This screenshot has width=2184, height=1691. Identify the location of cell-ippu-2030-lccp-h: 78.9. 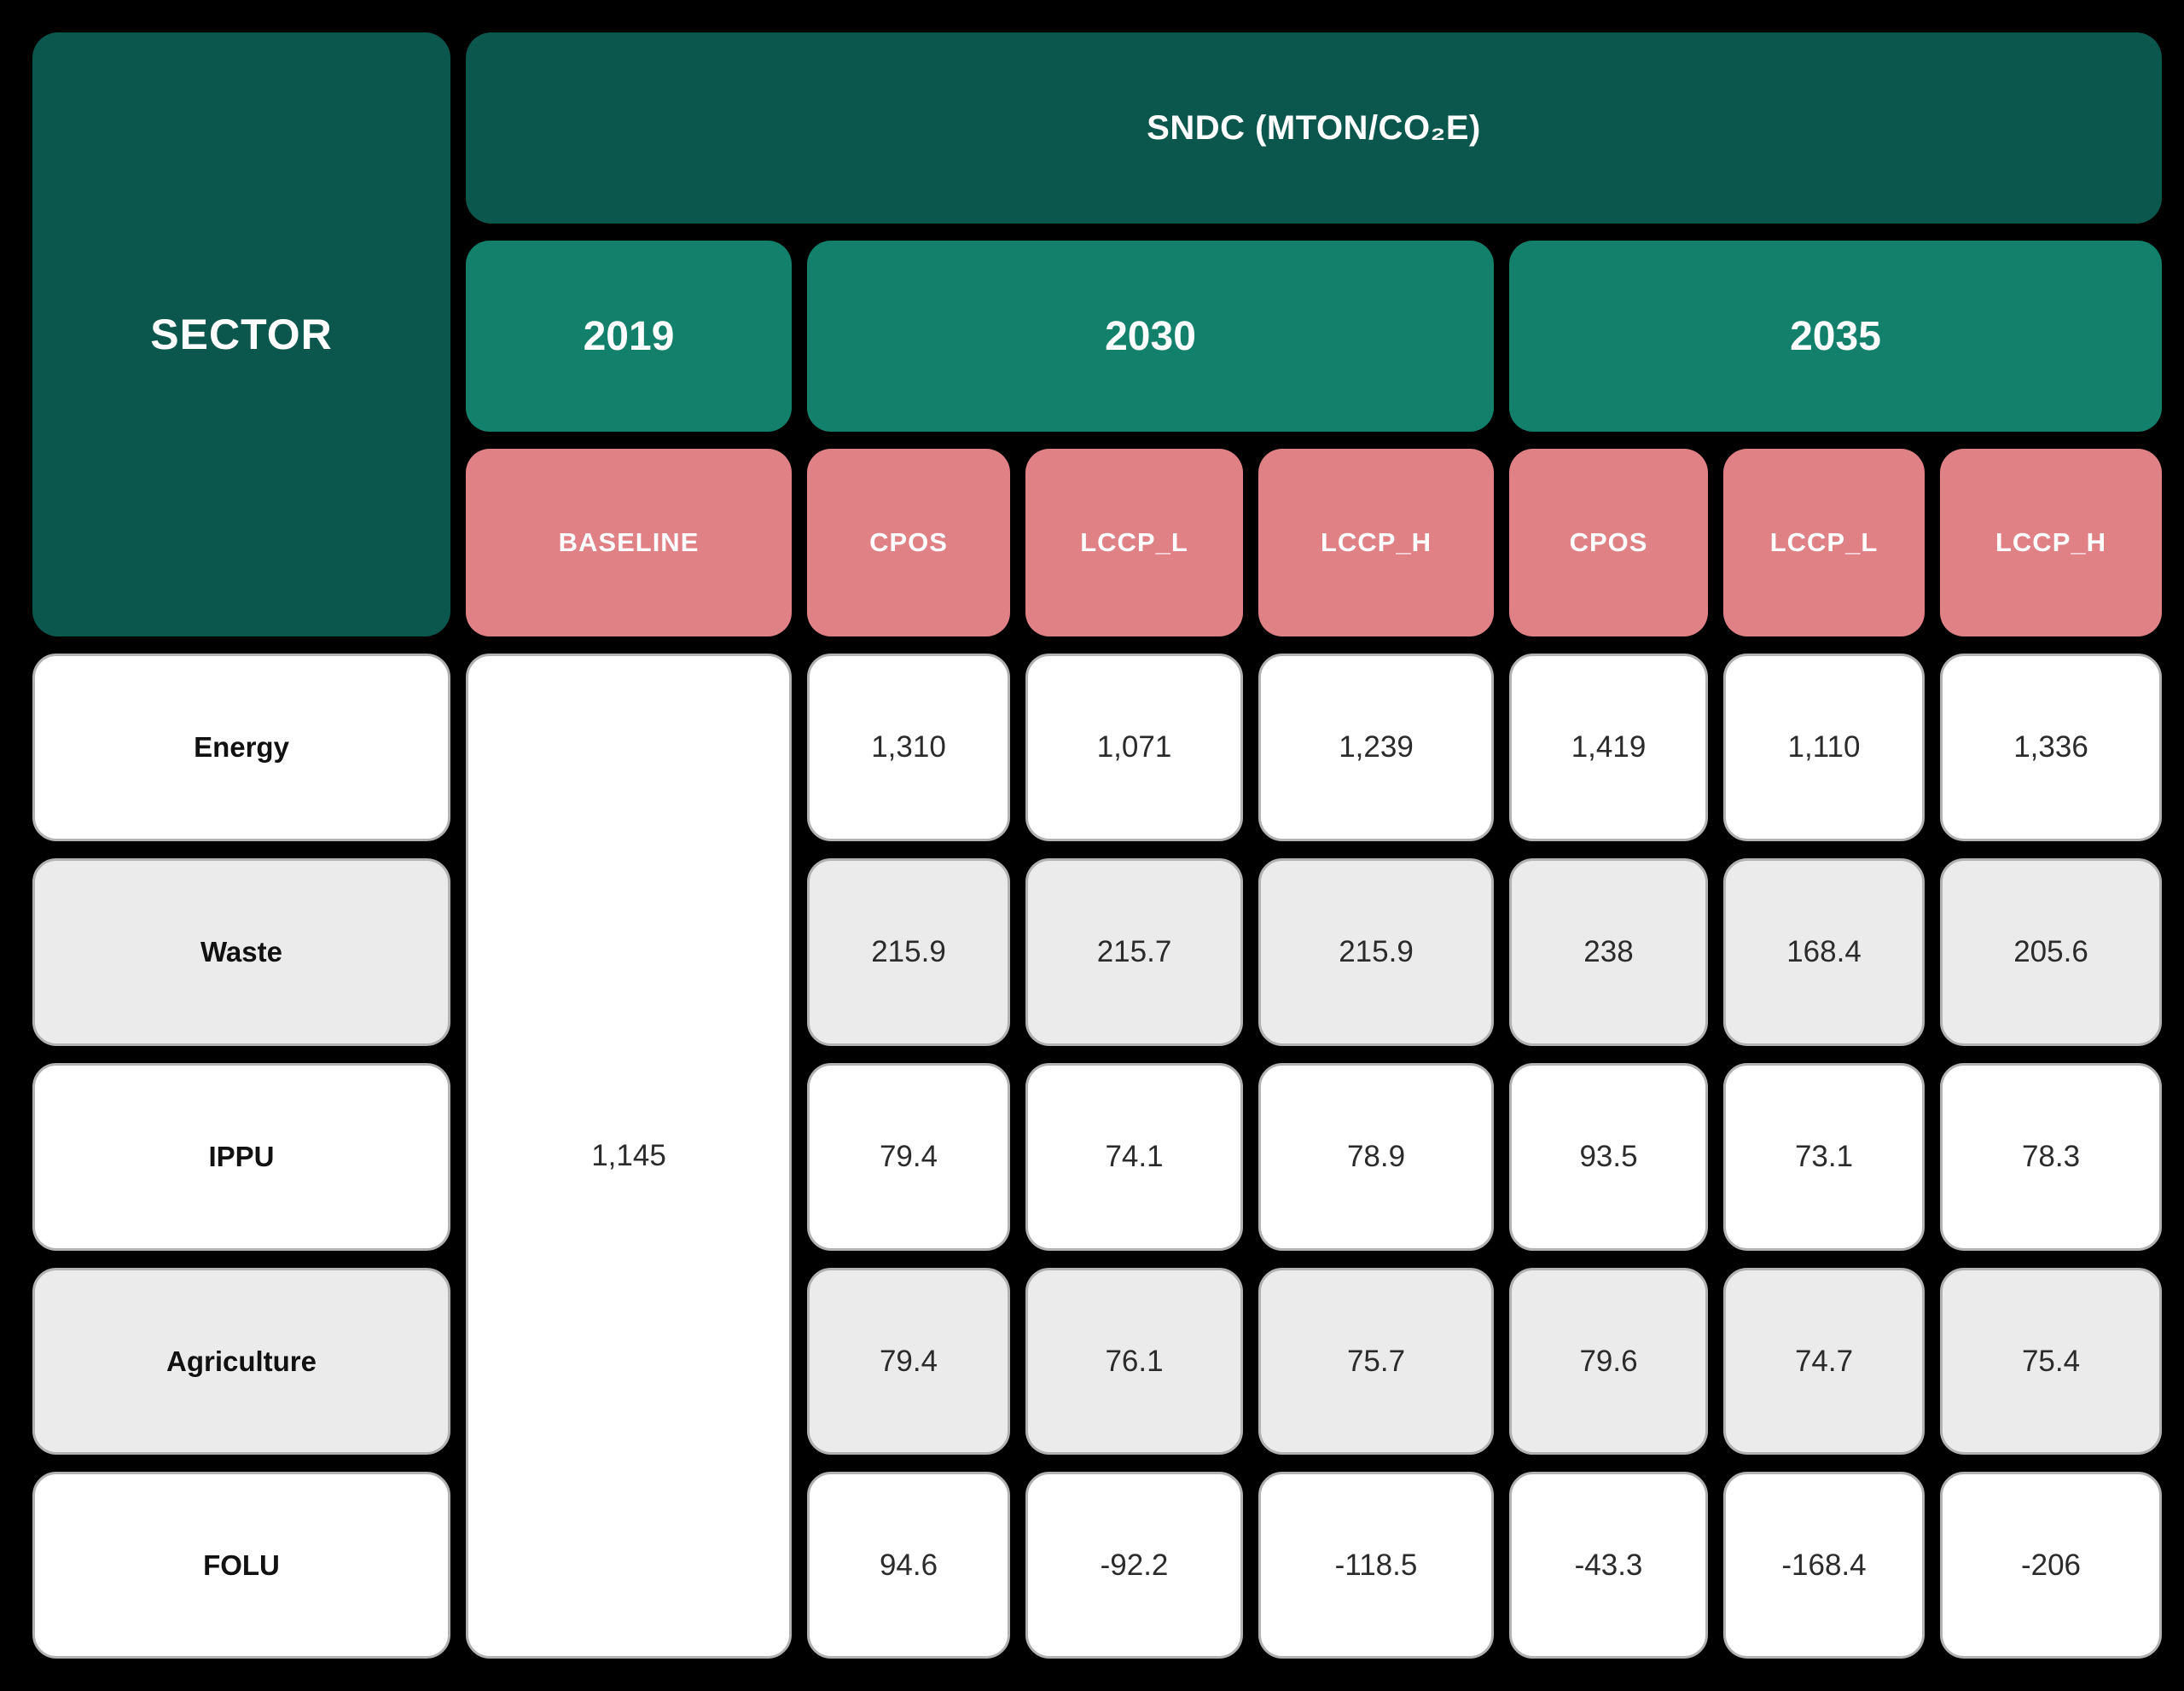
(1376, 1157).